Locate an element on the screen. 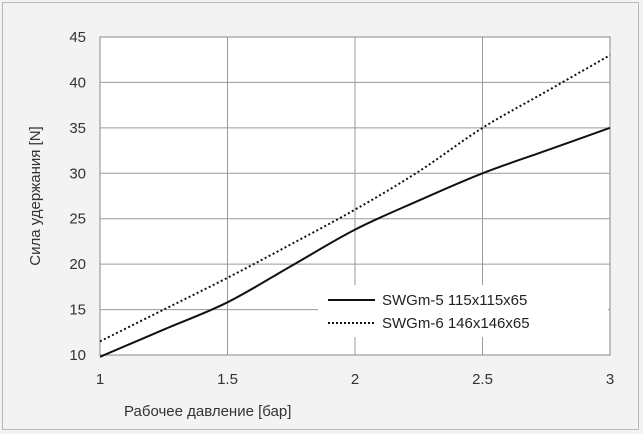  legend-background is located at coordinates (463, 311).